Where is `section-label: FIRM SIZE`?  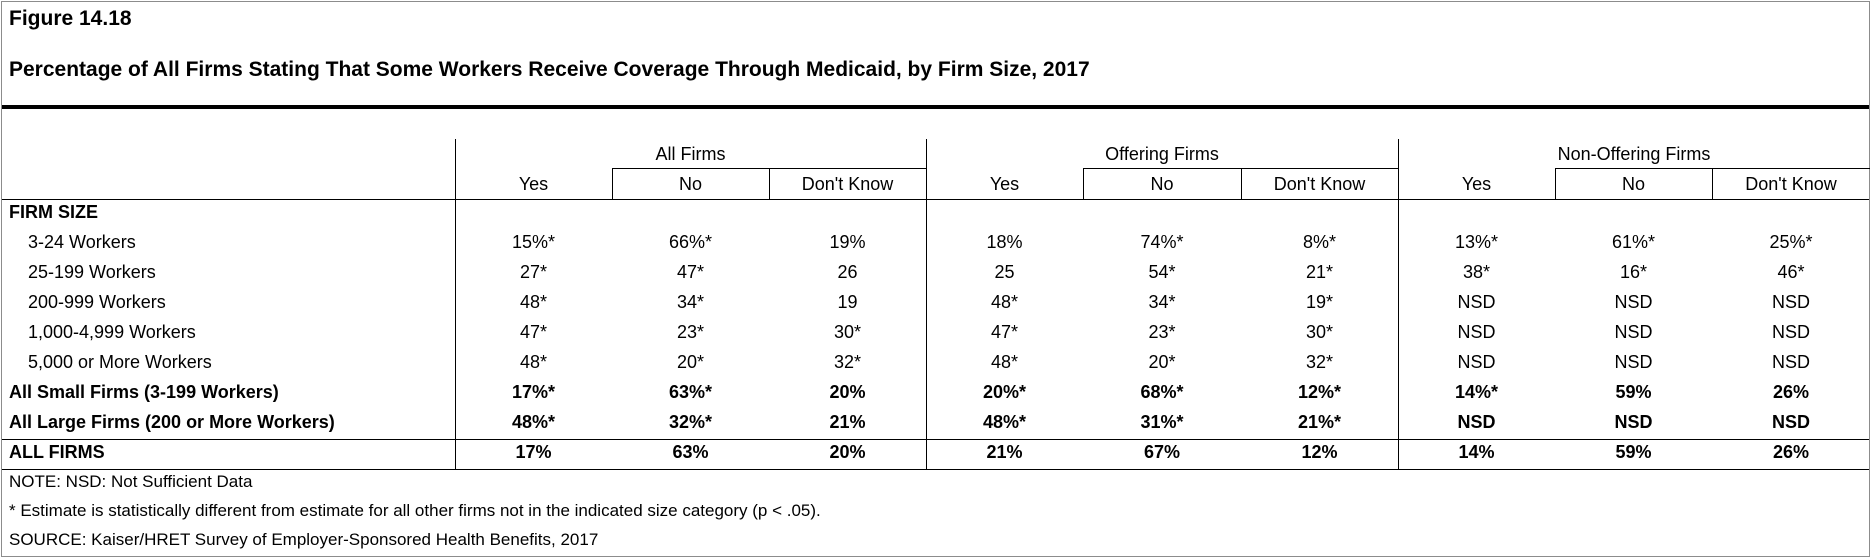
section-label: FIRM SIZE is located at coordinates (53, 212).